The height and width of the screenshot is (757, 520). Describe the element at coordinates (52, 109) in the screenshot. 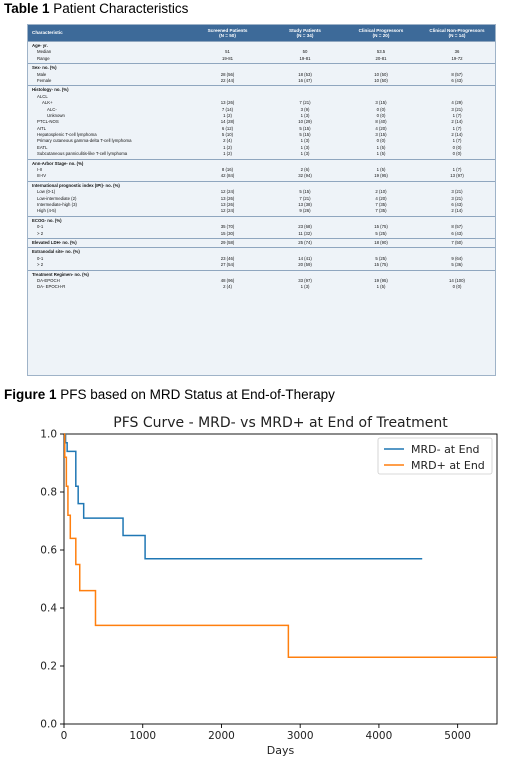

I see `row-label: ALC-` at that location.